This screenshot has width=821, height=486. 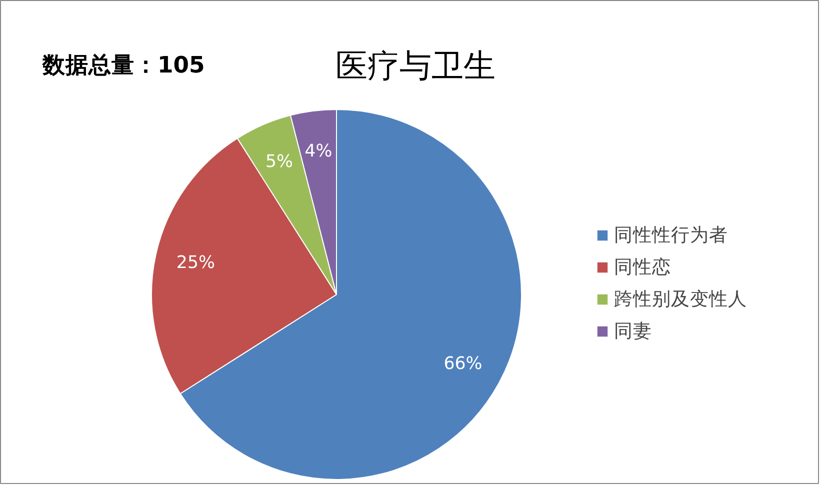 What do you see at coordinates (633, 332) in the screenshot?
I see `legend-label: 同妻` at bounding box center [633, 332].